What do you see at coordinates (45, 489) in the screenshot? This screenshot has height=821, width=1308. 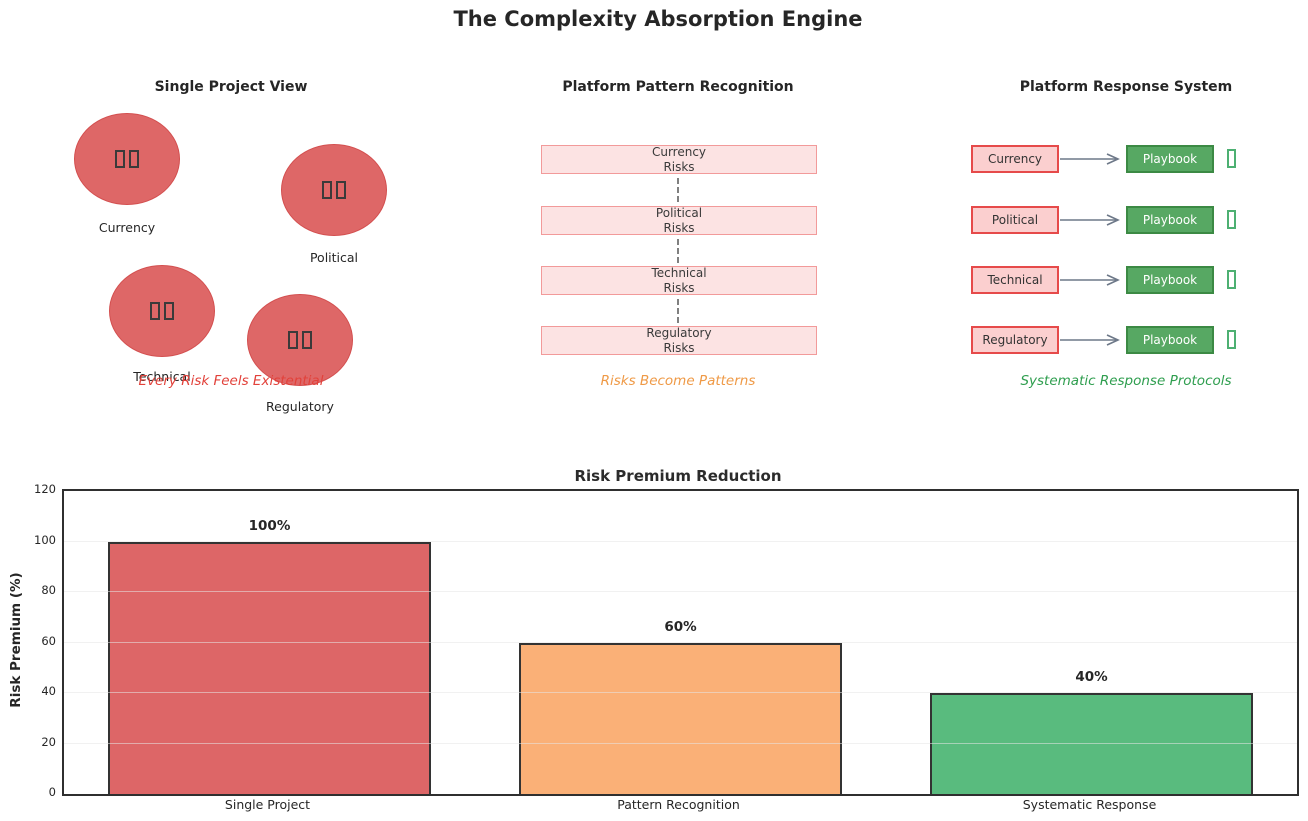 I see `y-tick-label: 120` at bounding box center [45, 489].